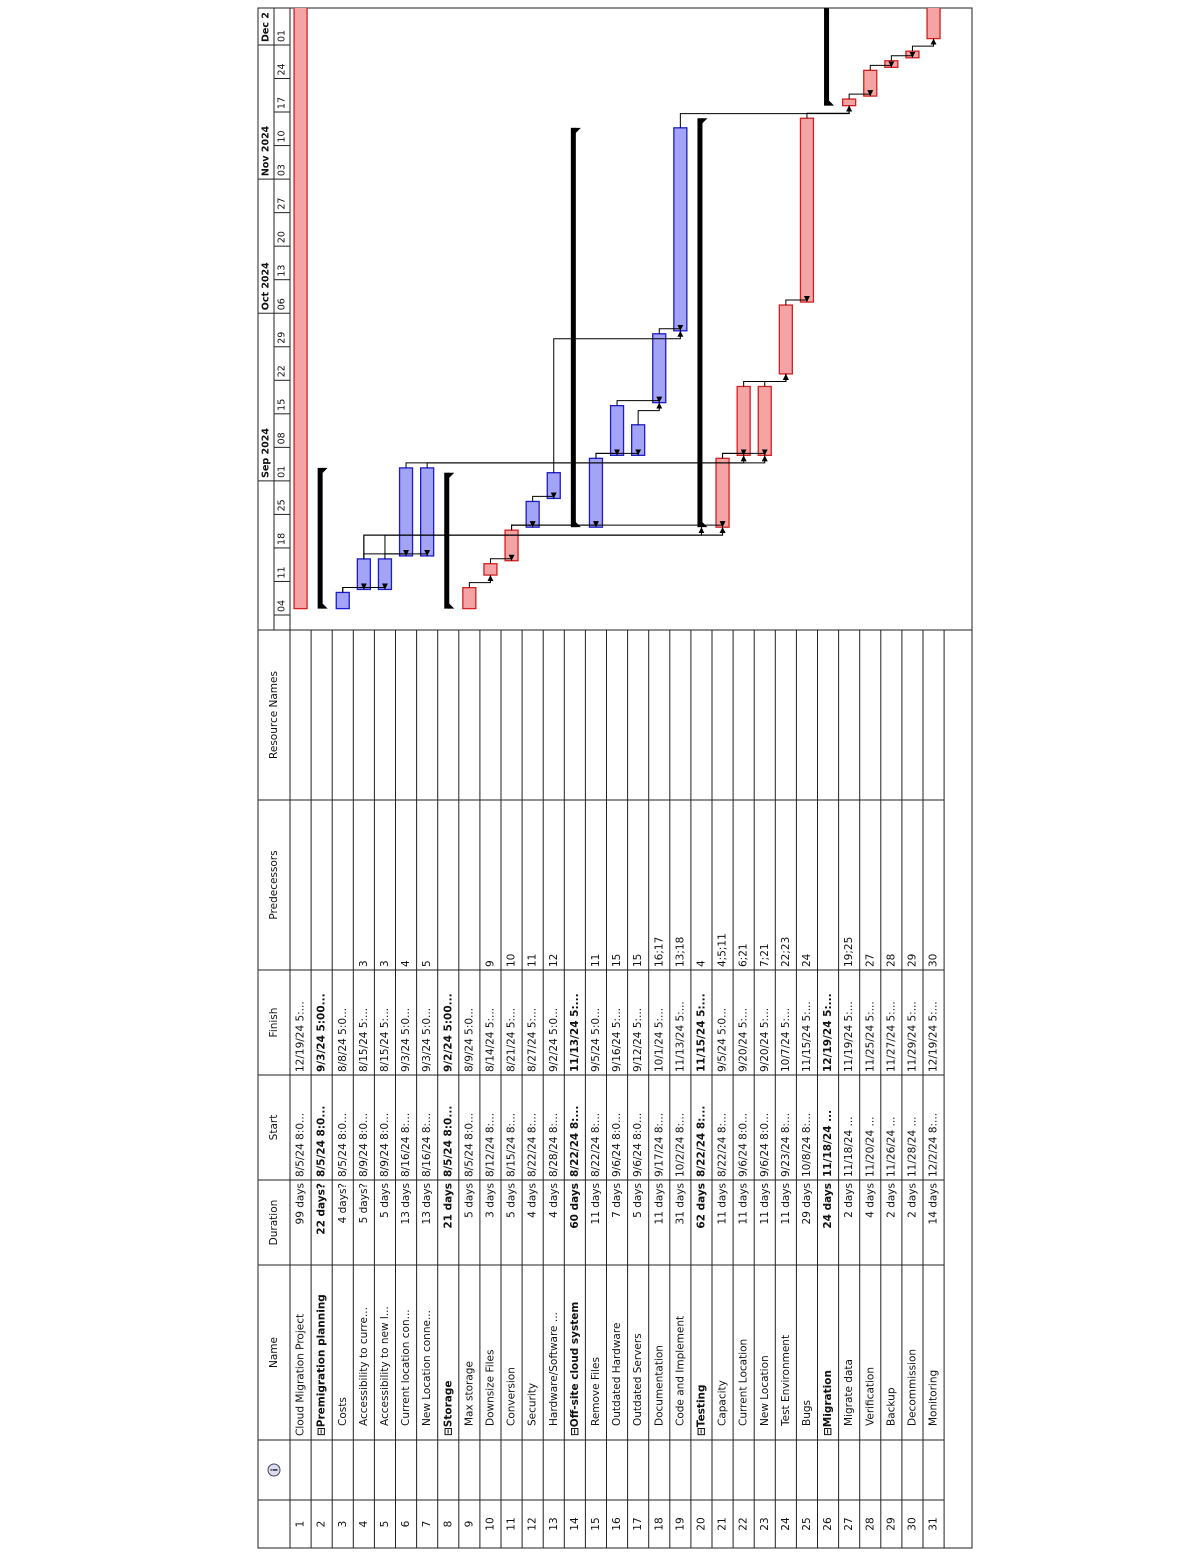  I want to click on task-name: ⊟Migration, so click(828, 1403).